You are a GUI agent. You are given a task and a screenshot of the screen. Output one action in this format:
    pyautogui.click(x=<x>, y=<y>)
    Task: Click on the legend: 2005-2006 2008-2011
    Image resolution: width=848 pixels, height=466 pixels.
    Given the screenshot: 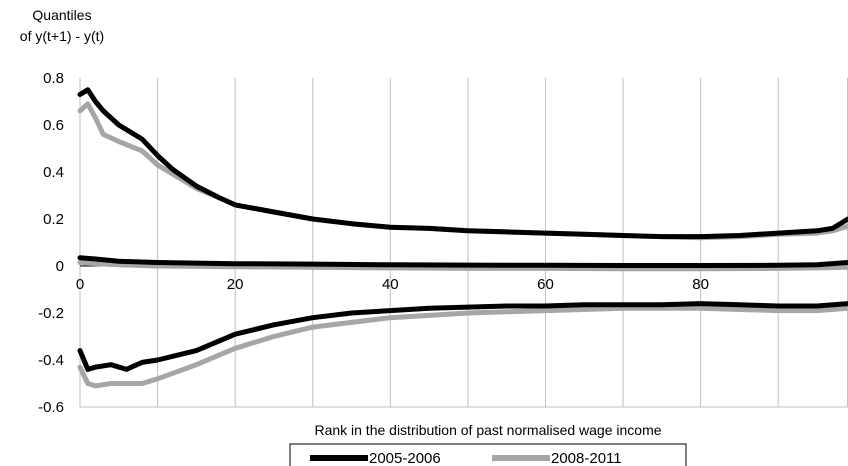 What is the action you would take?
    pyautogui.click(x=488, y=454)
    